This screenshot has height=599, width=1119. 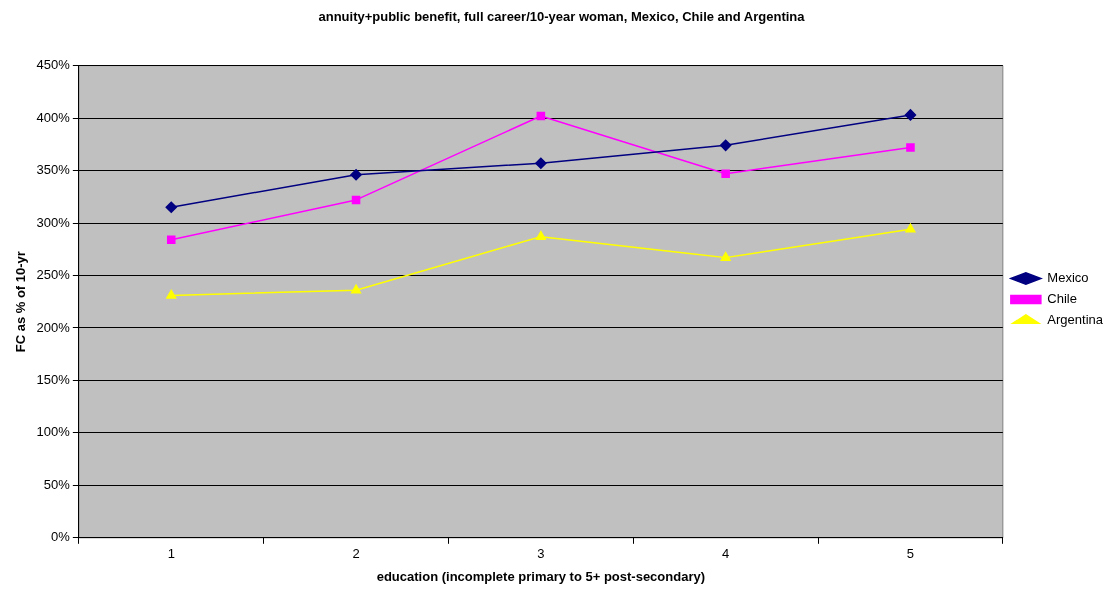 I want to click on y-tick-label: 200%, so click(x=53, y=327).